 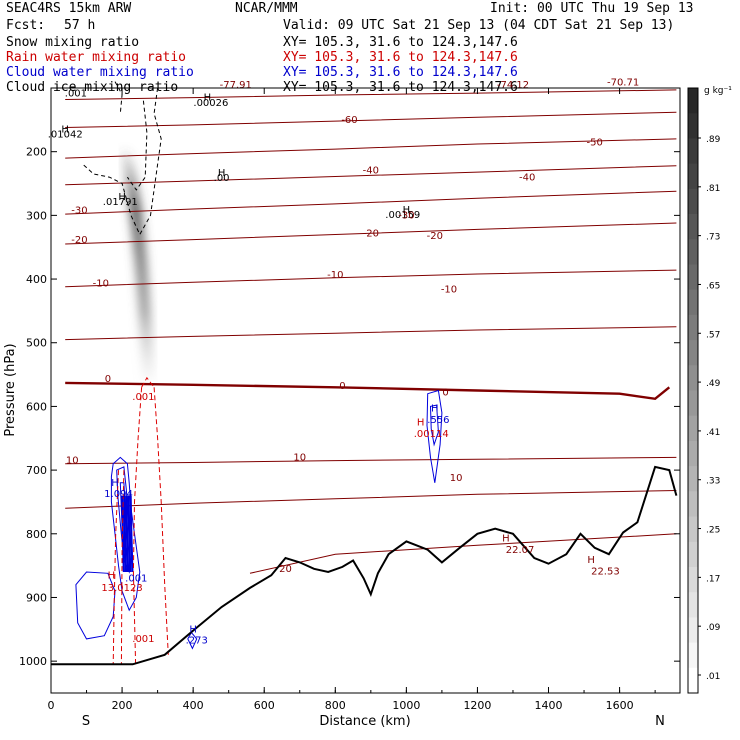 What do you see at coordinates (592, 8) in the screenshot?
I see `init-time: Init: 00 UTC Thu 19 Sep 13` at bounding box center [592, 8].